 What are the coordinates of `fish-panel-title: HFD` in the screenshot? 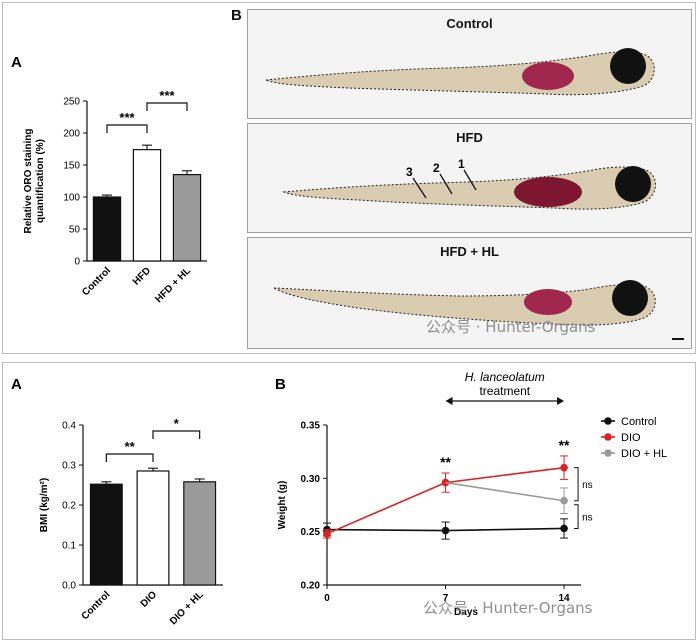 It's located at (469, 137).